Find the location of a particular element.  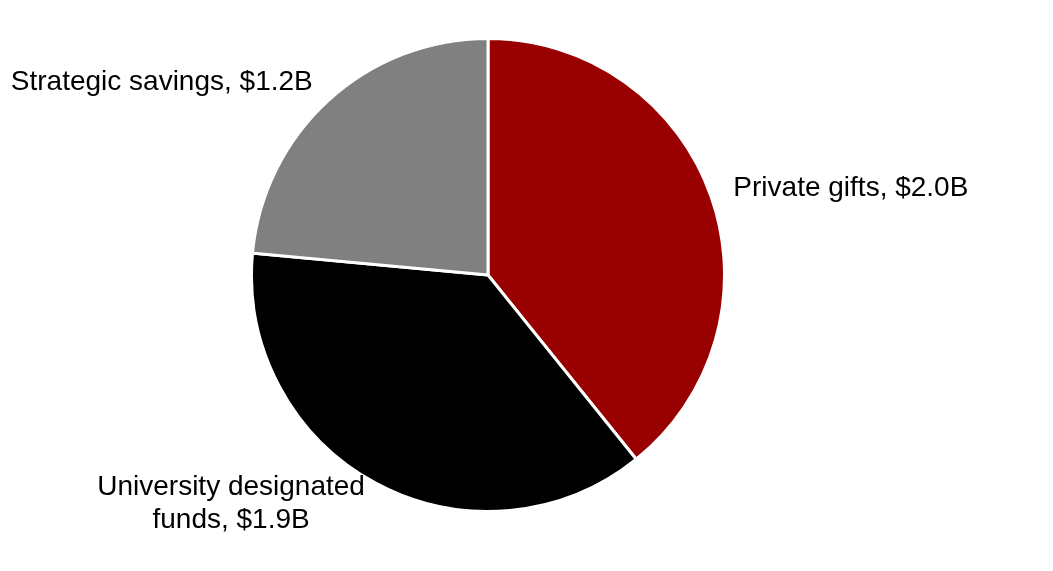

slice-label: Private gifts, $2.0B is located at coordinates (851, 187).